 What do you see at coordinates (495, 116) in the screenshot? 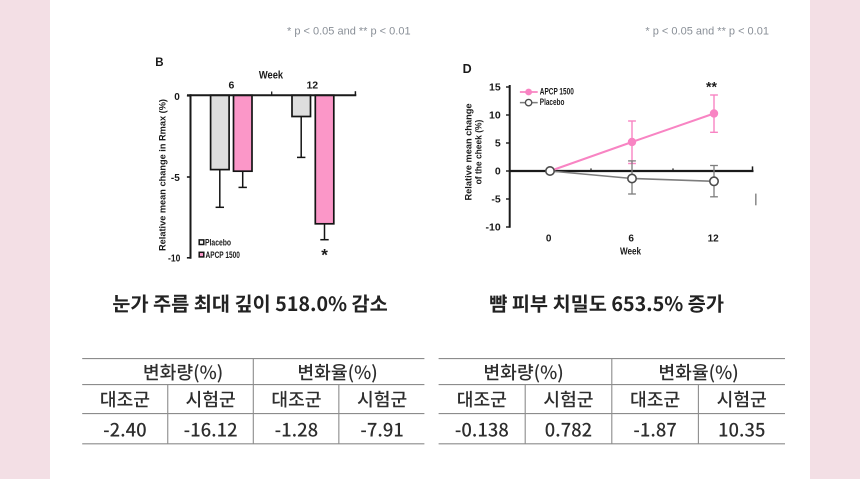
I see `svg-text: 10` at bounding box center [495, 116].